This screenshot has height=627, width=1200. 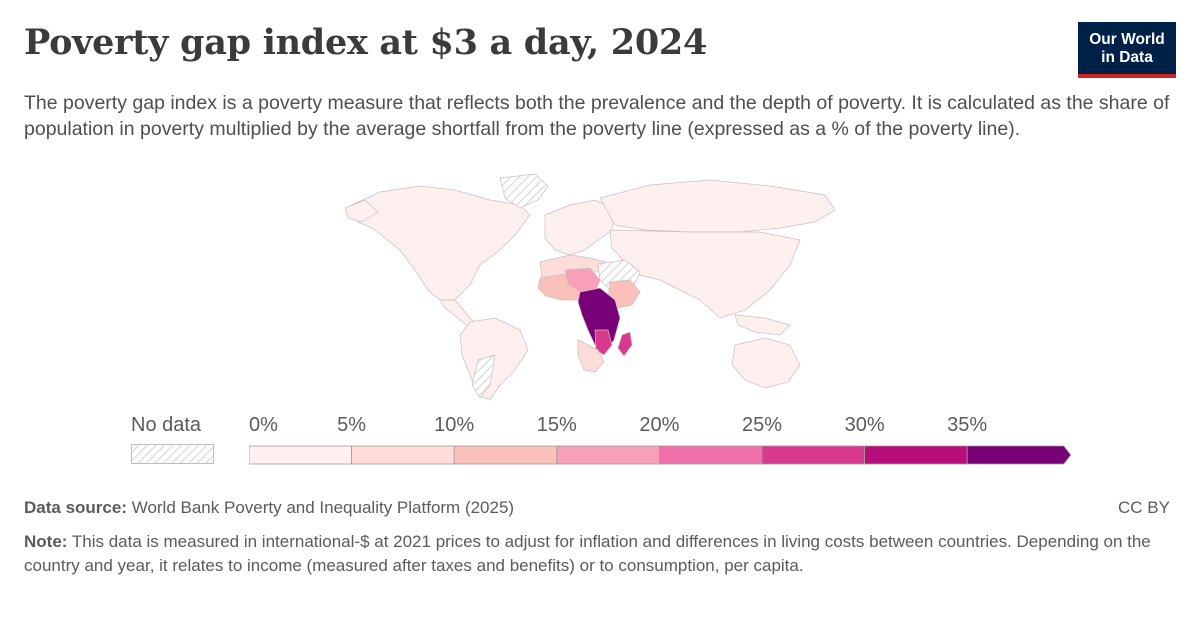 What do you see at coordinates (762, 425) in the screenshot?
I see `legend-tick-label: 25%` at bounding box center [762, 425].